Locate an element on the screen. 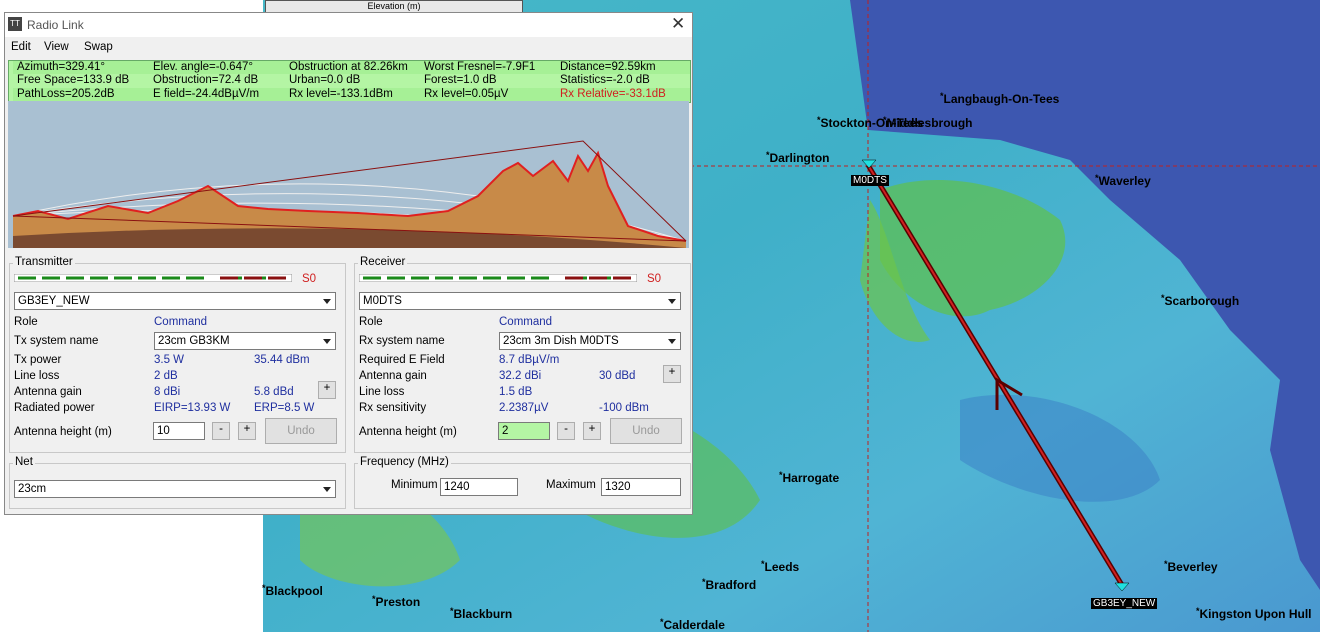  minimum-input: 1240 is located at coordinates (479, 487).